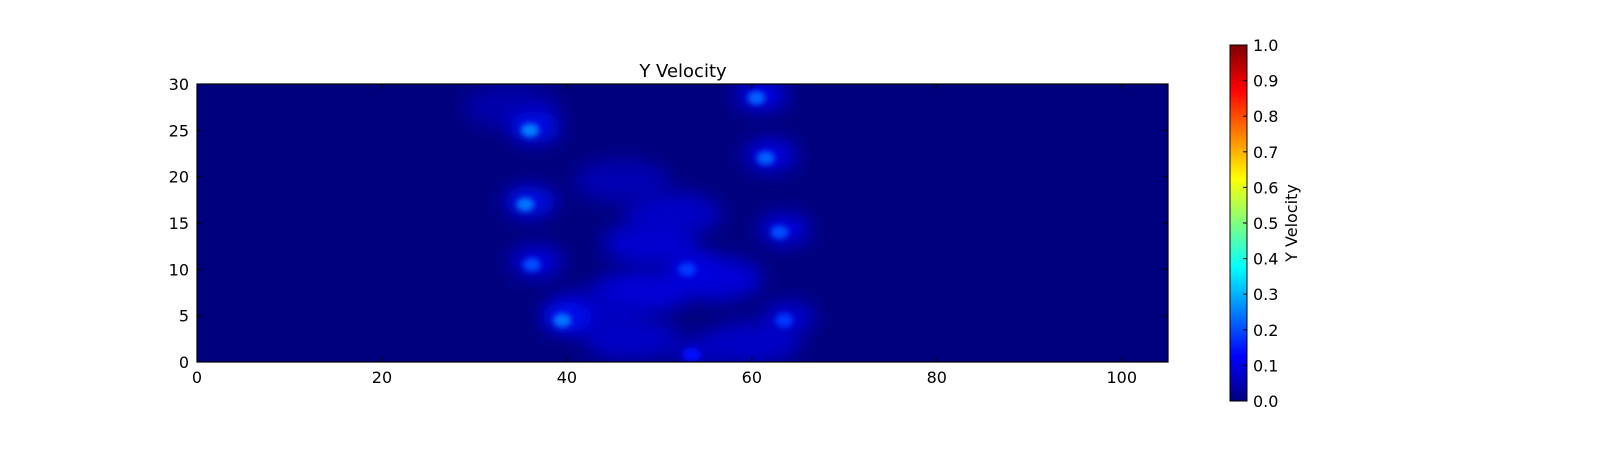 The image size is (1600, 460). I want to click on colorbar-label: Y Velocity, so click(1291, 223).